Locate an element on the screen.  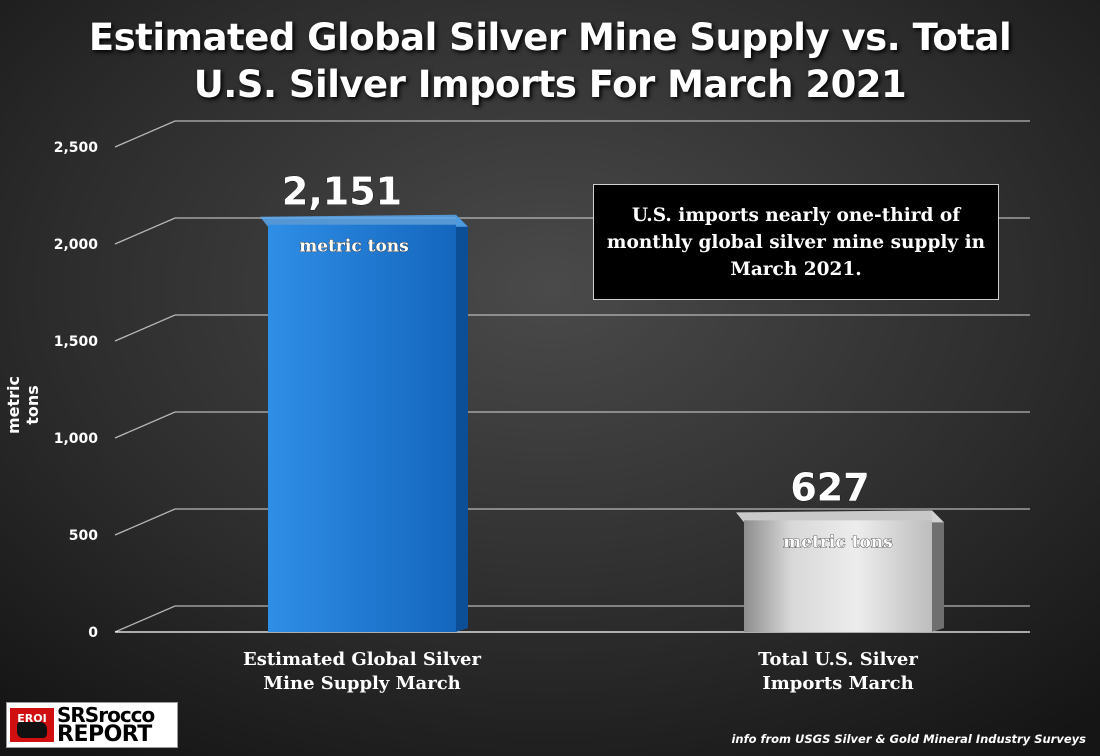
usa-map-icon is located at coordinates (32, 730).